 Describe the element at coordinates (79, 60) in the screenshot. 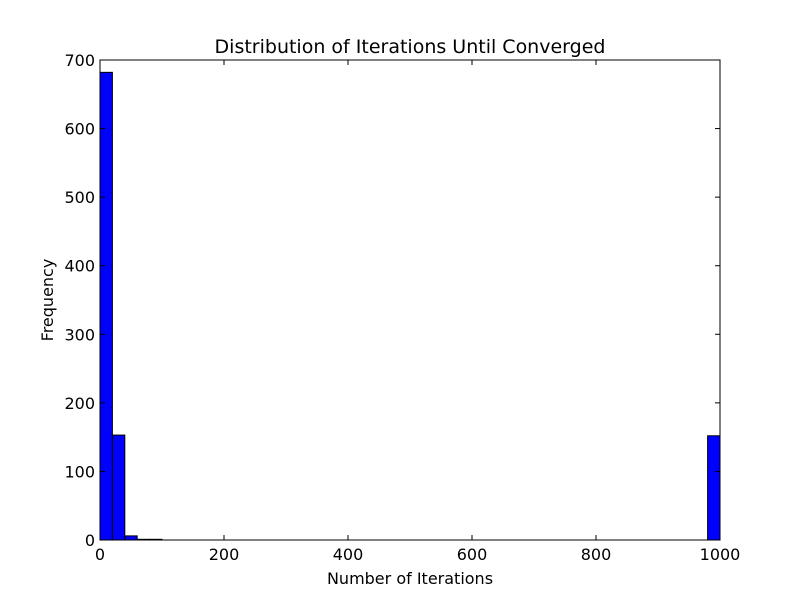

I see `y-tick-label: 700` at that location.